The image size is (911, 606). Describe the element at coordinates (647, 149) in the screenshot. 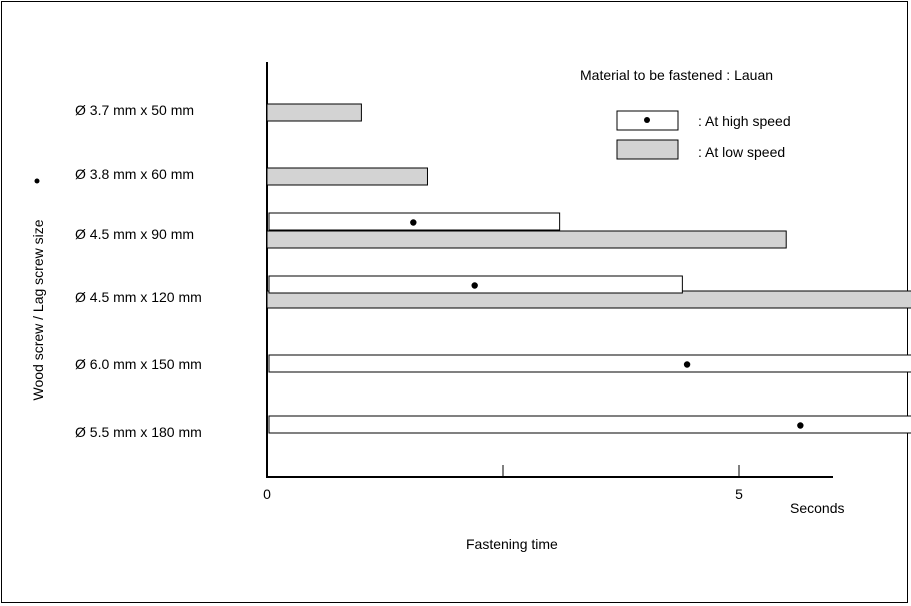

I see `legend-low-speed-swatch` at that location.